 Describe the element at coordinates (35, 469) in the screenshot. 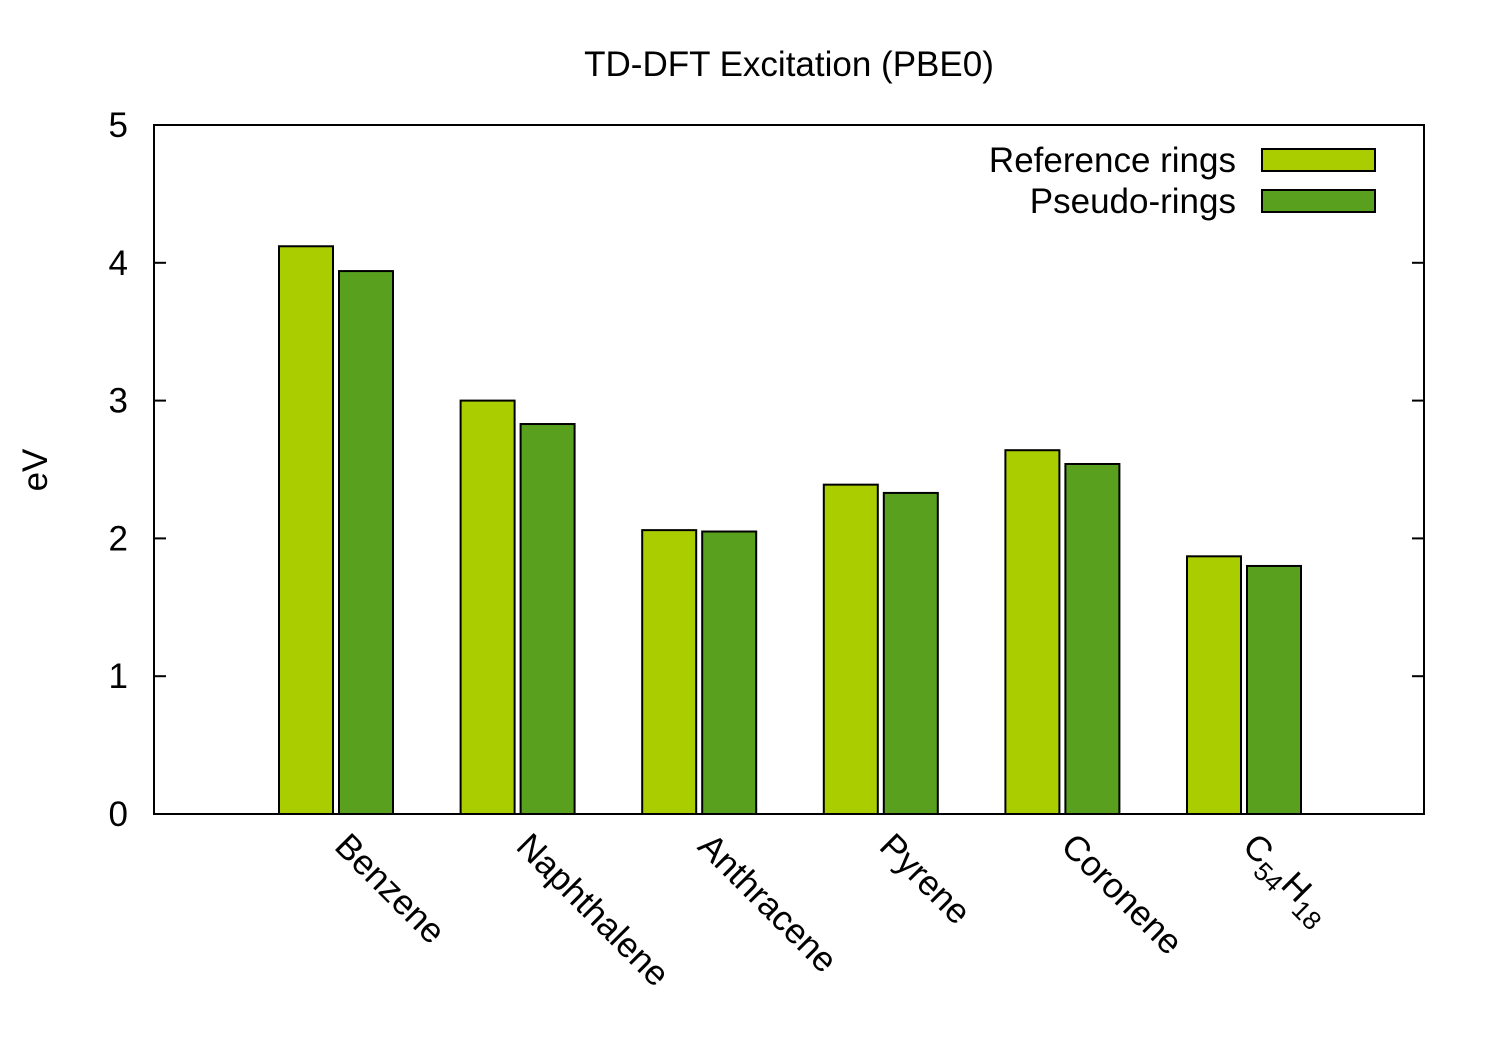

I see `y-axis-label: eV` at that location.